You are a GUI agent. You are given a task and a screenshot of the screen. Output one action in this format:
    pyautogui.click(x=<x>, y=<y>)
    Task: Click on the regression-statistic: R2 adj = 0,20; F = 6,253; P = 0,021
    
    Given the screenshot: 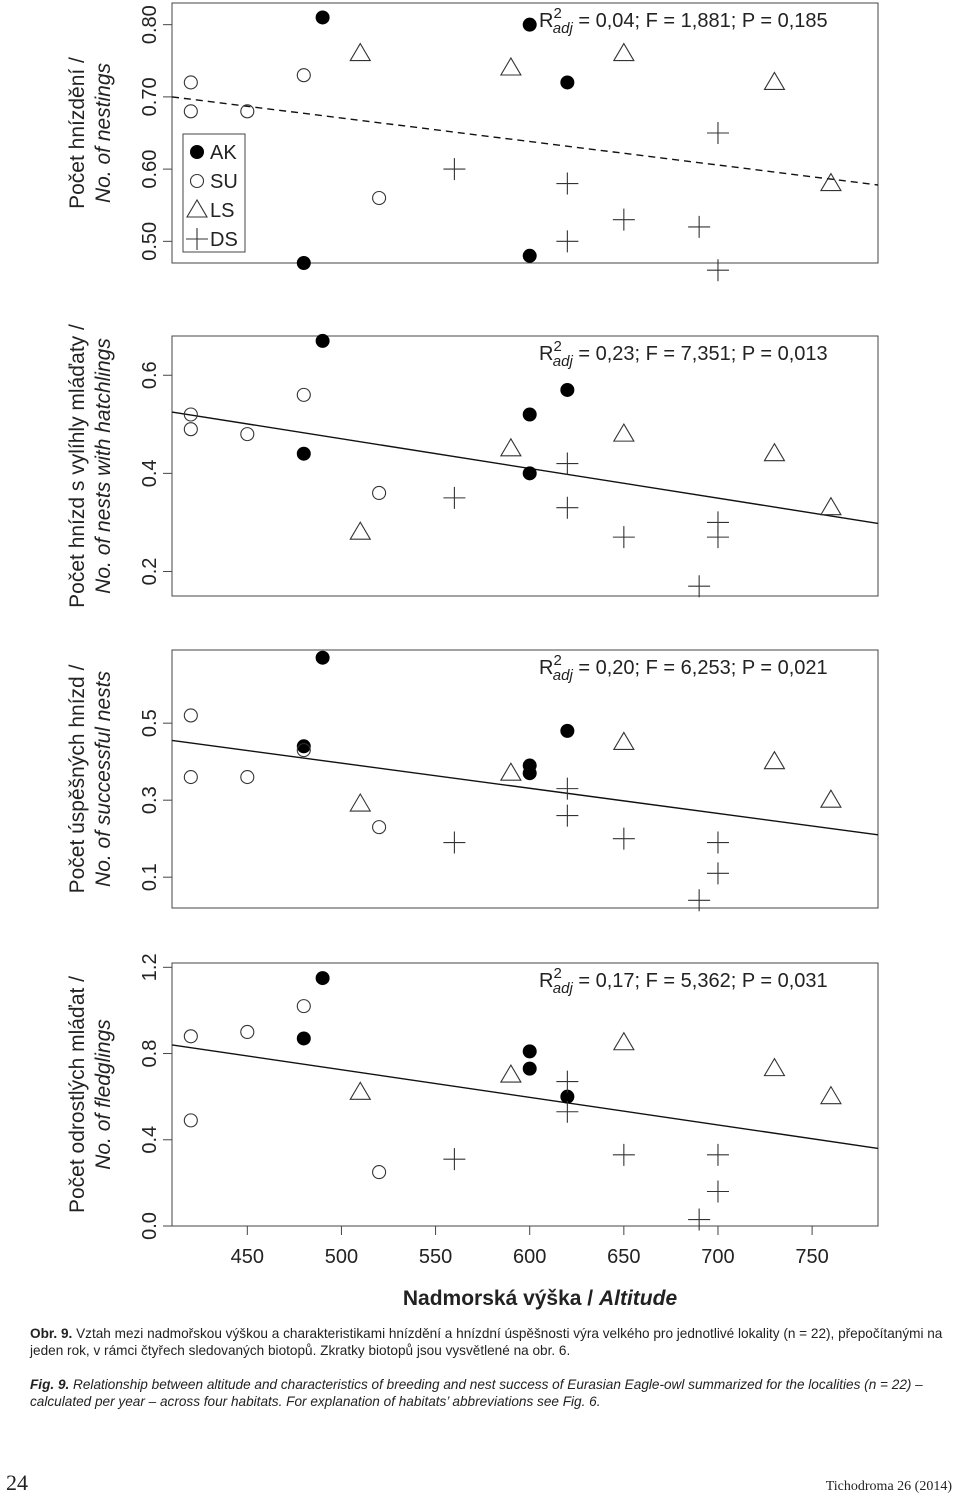 What is the action you would take?
    pyautogui.click(x=683, y=668)
    